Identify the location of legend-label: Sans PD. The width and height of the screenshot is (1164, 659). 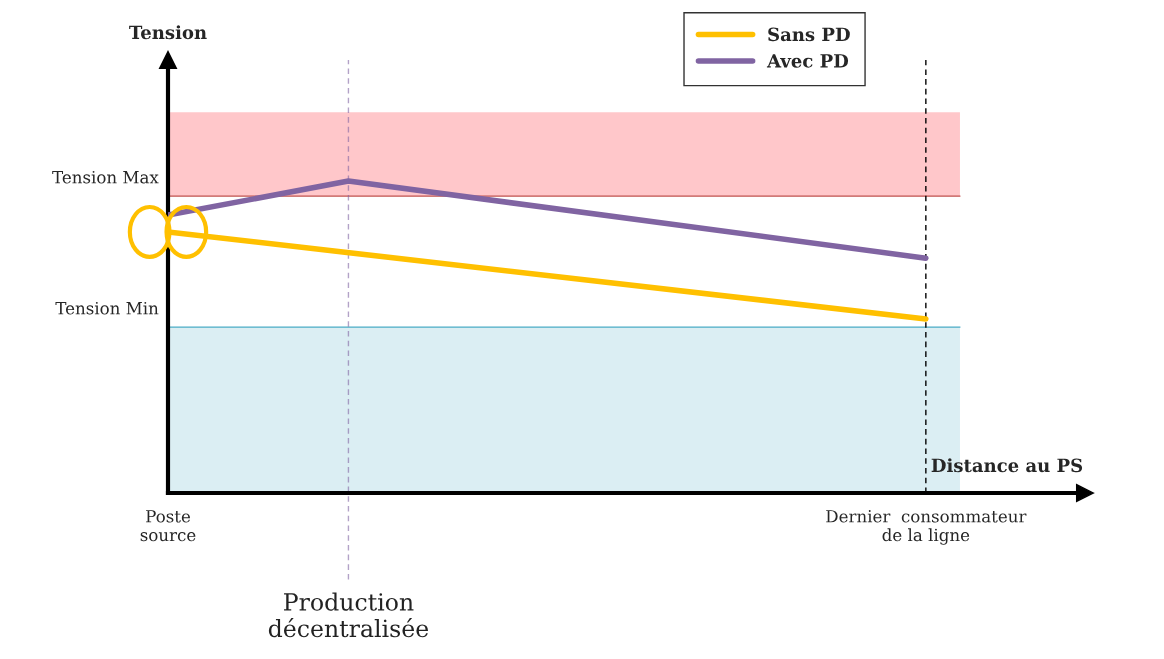
(809, 34).